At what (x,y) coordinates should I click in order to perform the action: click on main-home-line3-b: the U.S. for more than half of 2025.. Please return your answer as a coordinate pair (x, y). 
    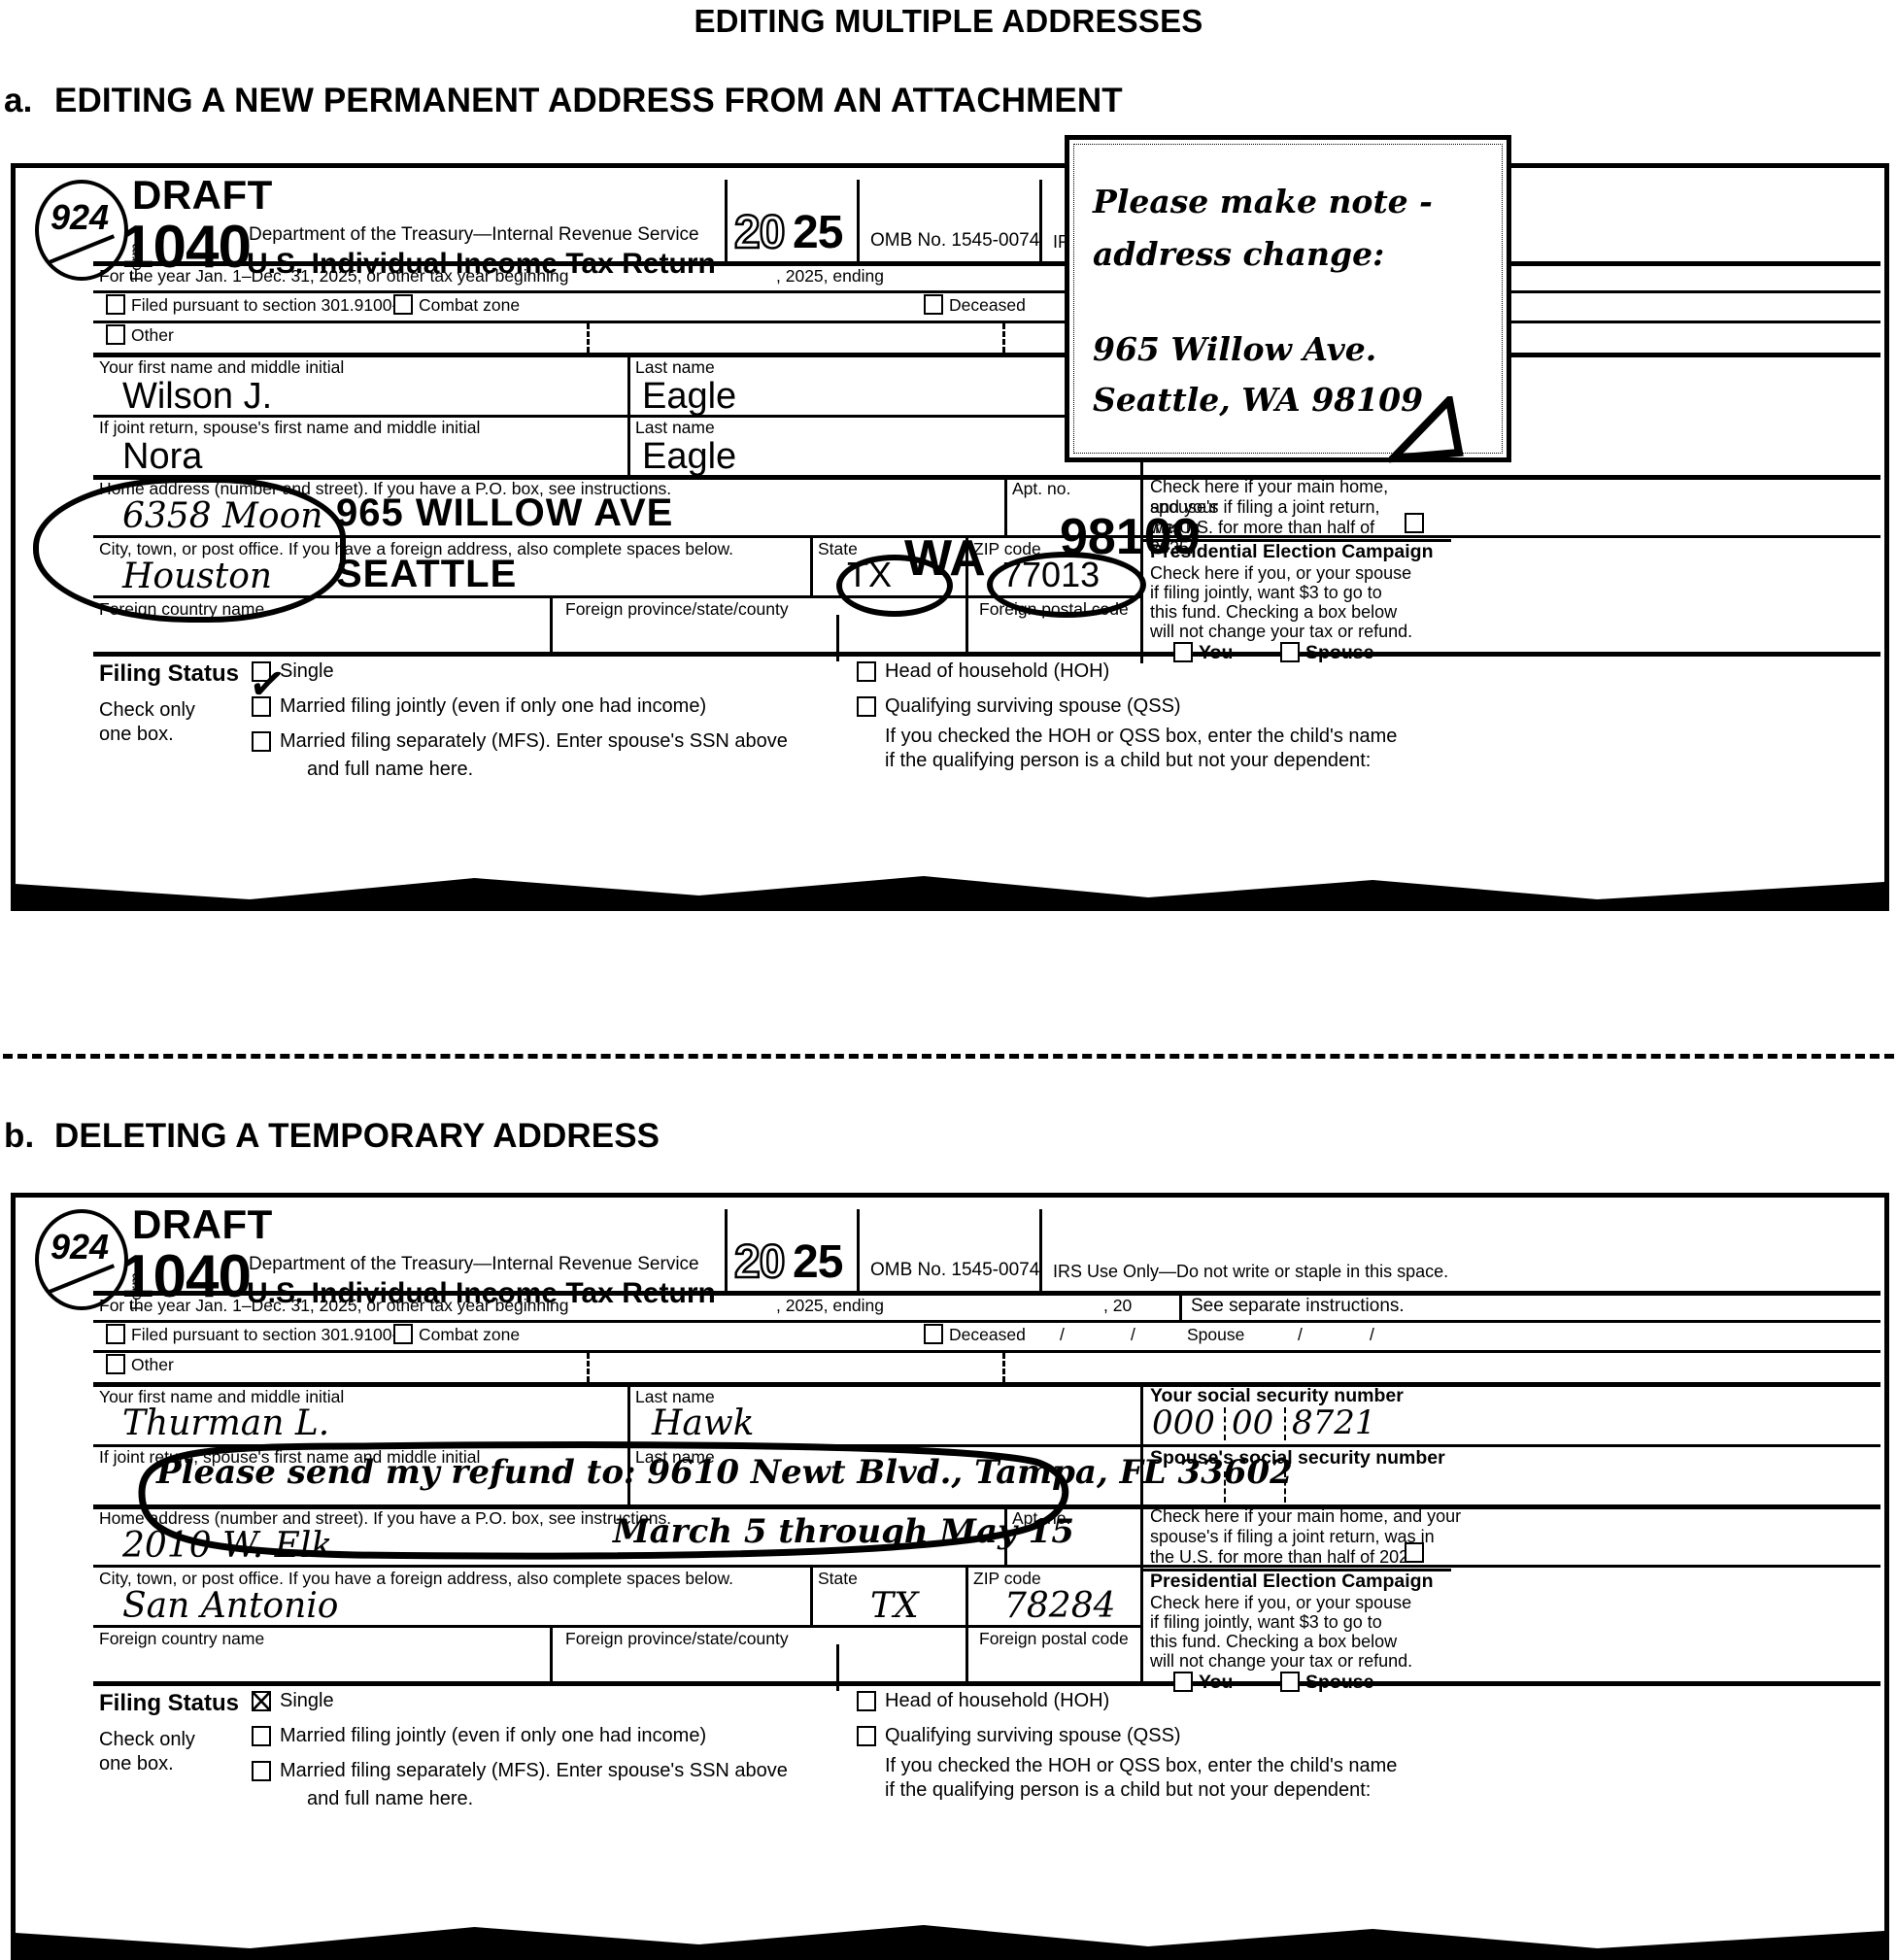
    Looking at the image, I should click on (1287, 1557).